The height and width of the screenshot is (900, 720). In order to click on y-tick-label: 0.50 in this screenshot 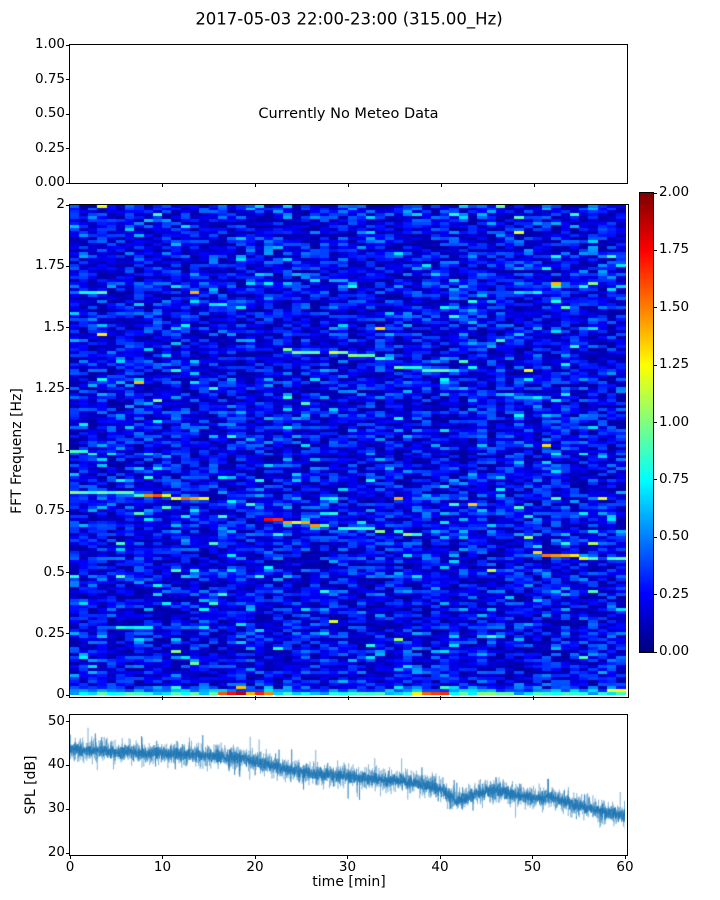, I will do `click(49, 113)`.